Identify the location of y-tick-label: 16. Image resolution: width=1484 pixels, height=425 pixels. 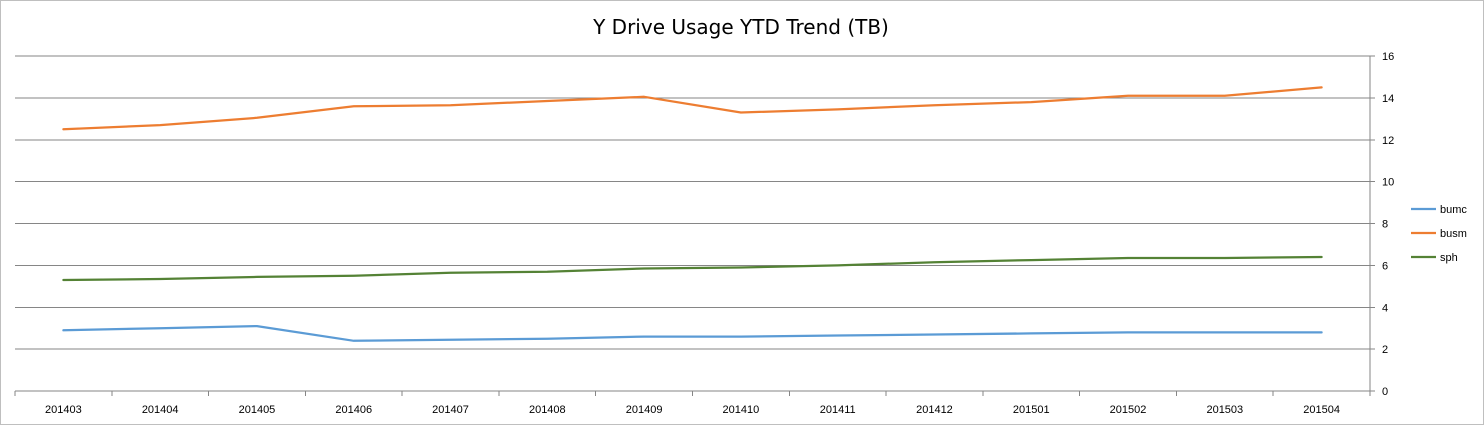
(1388, 57).